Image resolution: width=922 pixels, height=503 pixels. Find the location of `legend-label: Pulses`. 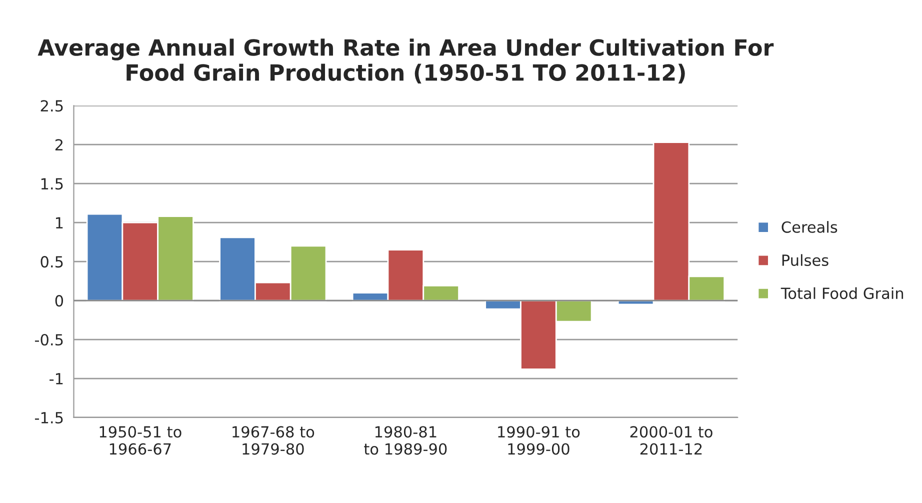

legend-label: Pulses is located at coordinates (805, 260).